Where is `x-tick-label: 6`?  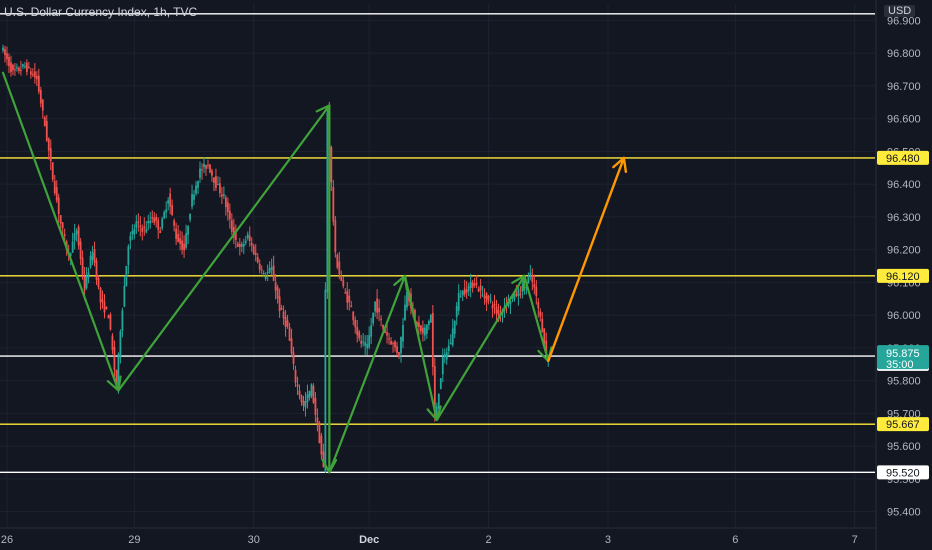 x-tick-label: 6 is located at coordinates (735, 540).